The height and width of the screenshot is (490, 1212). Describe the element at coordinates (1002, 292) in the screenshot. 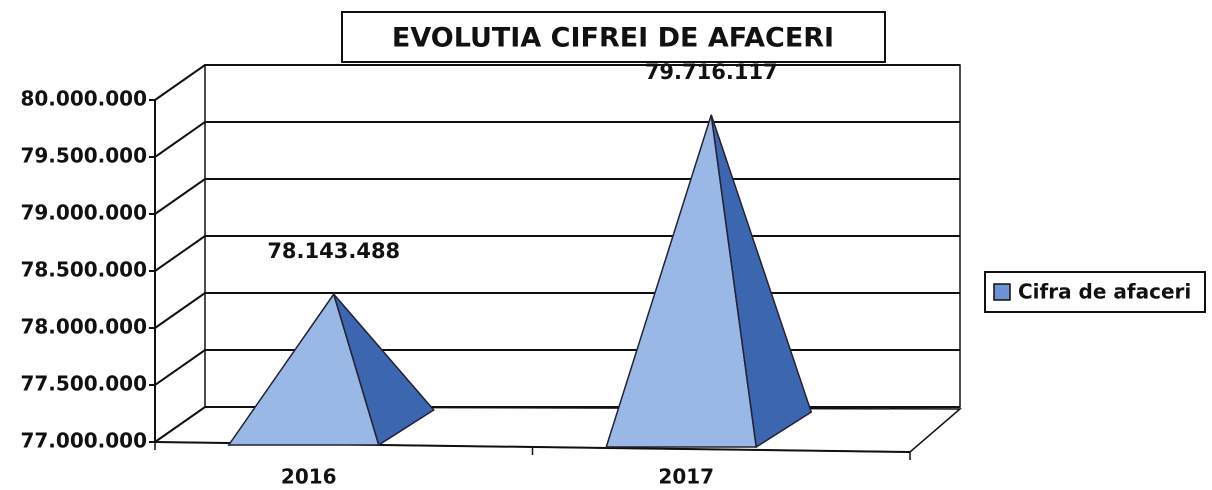

I see `legend-swatch` at that location.